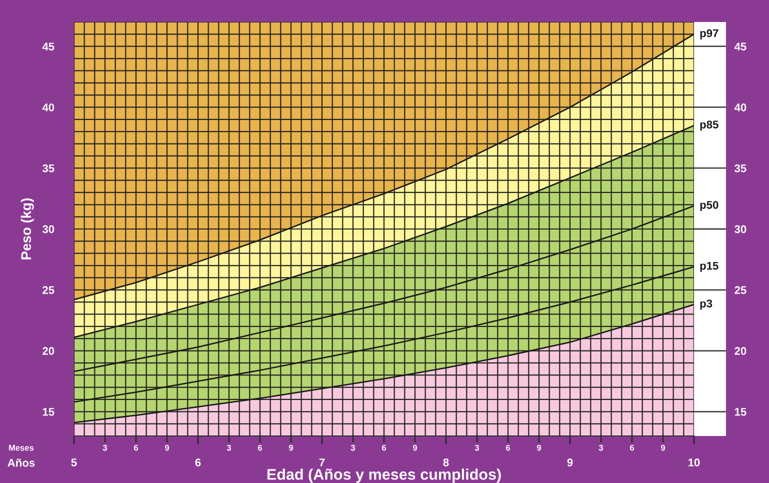  Describe the element at coordinates (740, 351) in the screenshot. I see `y2-tick-label: 20` at that location.